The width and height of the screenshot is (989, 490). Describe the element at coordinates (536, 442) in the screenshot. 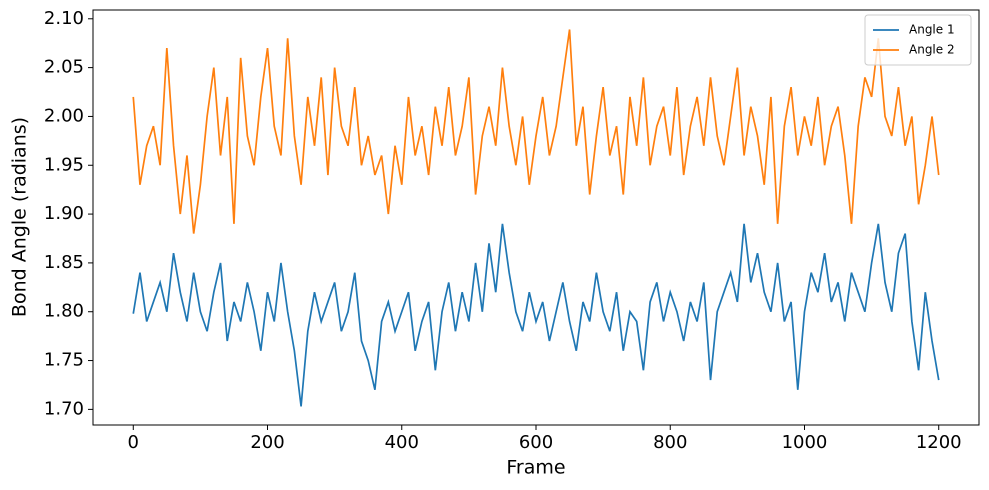

I see `x-tick-label: 600` at that location.